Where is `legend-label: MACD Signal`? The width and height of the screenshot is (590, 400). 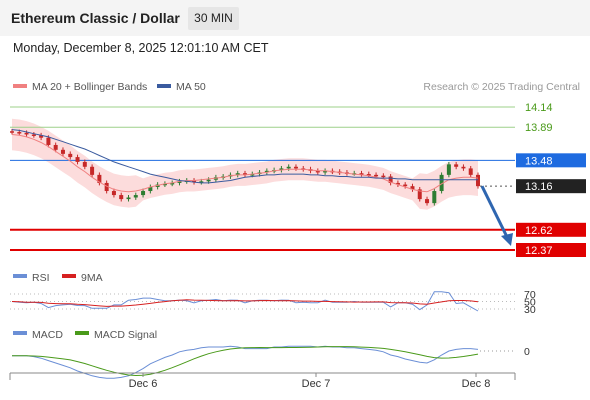
legend-label: MACD Signal is located at coordinates (125, 335).